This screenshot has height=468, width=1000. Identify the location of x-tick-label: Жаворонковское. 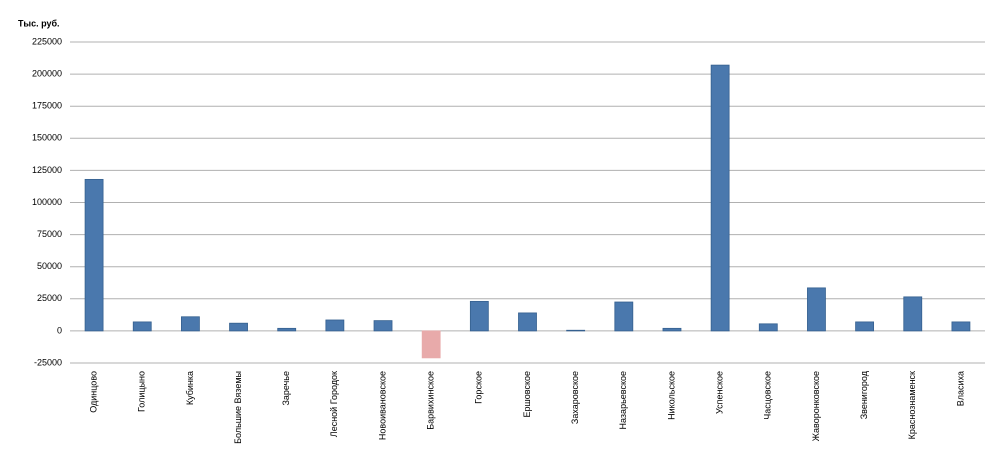
(816, 406).